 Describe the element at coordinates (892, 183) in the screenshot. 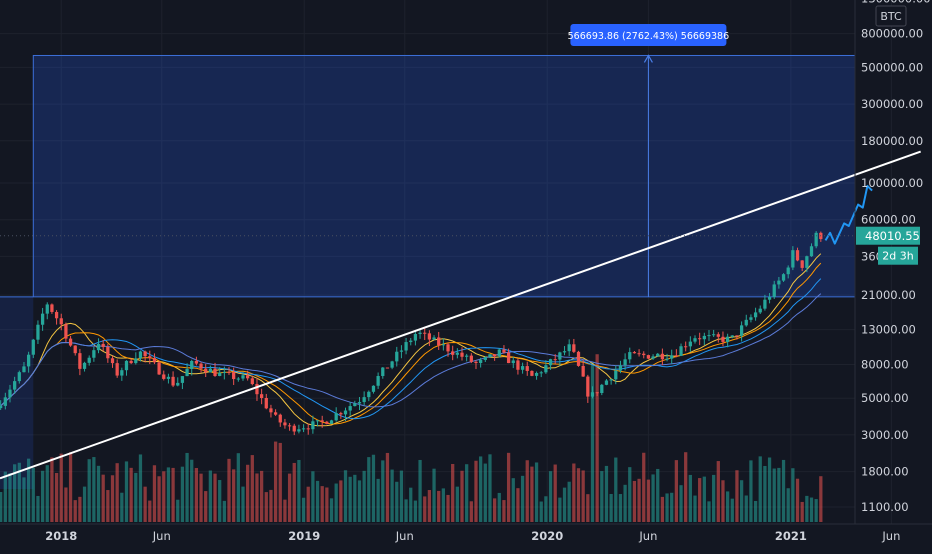

I see `price-tick-label: 100000.00` at that location.